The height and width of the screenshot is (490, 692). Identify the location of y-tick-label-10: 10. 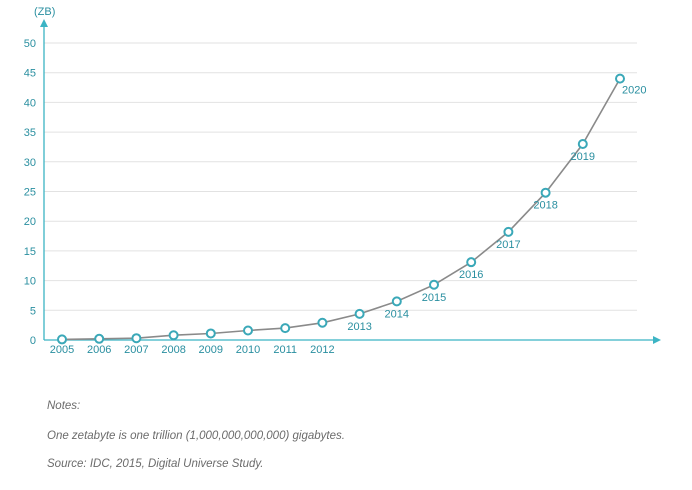
(30, 282).